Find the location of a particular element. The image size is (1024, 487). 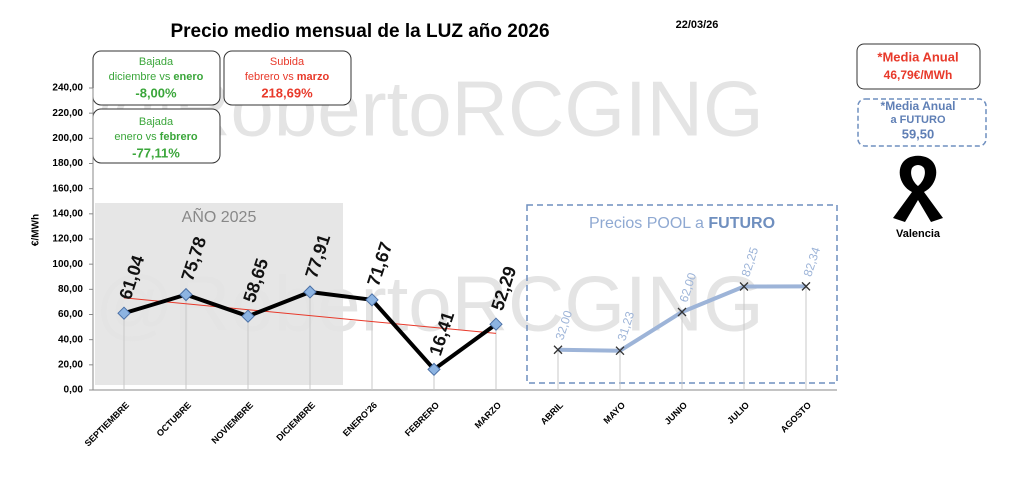

y-tick-label: 180,00 is located at coordinates (67, 163).